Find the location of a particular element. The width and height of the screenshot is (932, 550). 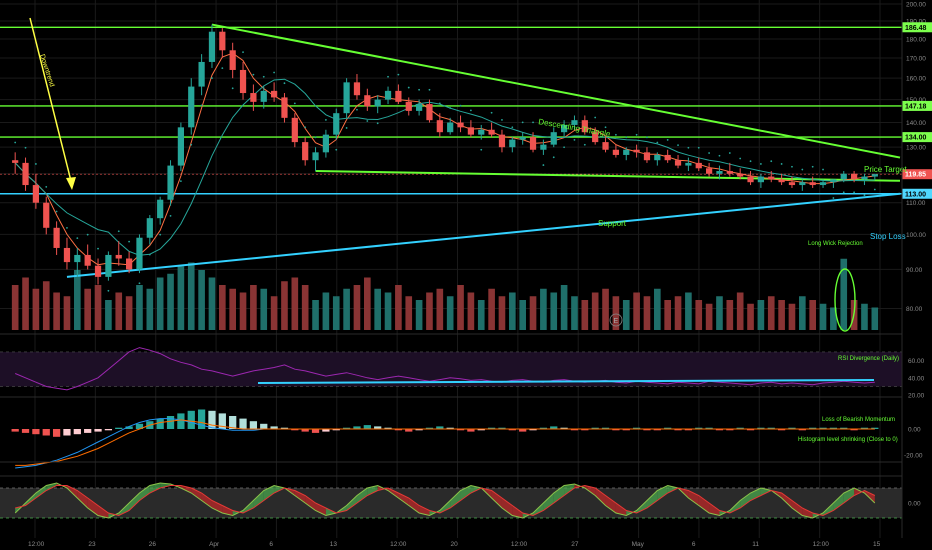

time-axis-tick: 26 is located at coordinates (153, 544).